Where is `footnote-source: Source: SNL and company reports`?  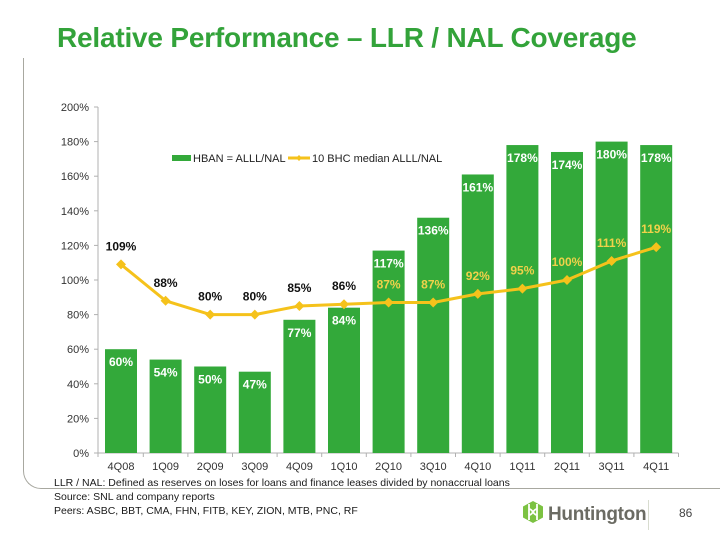
footnote-source: Source: SNL and company reports is located at coordinates (134, 497).